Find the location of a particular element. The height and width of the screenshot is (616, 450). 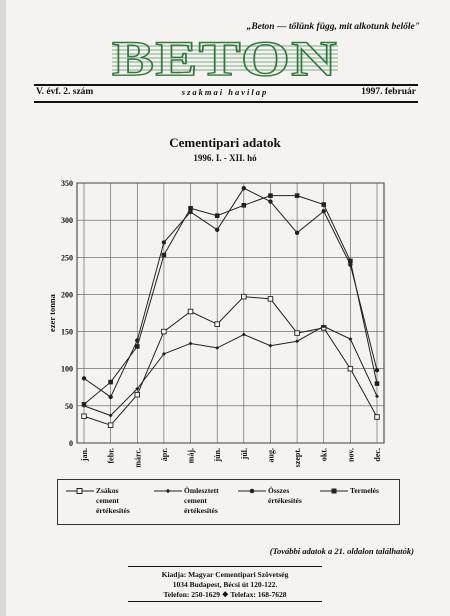

legend-marker-small-diamond is located at coordinates (168, 491).